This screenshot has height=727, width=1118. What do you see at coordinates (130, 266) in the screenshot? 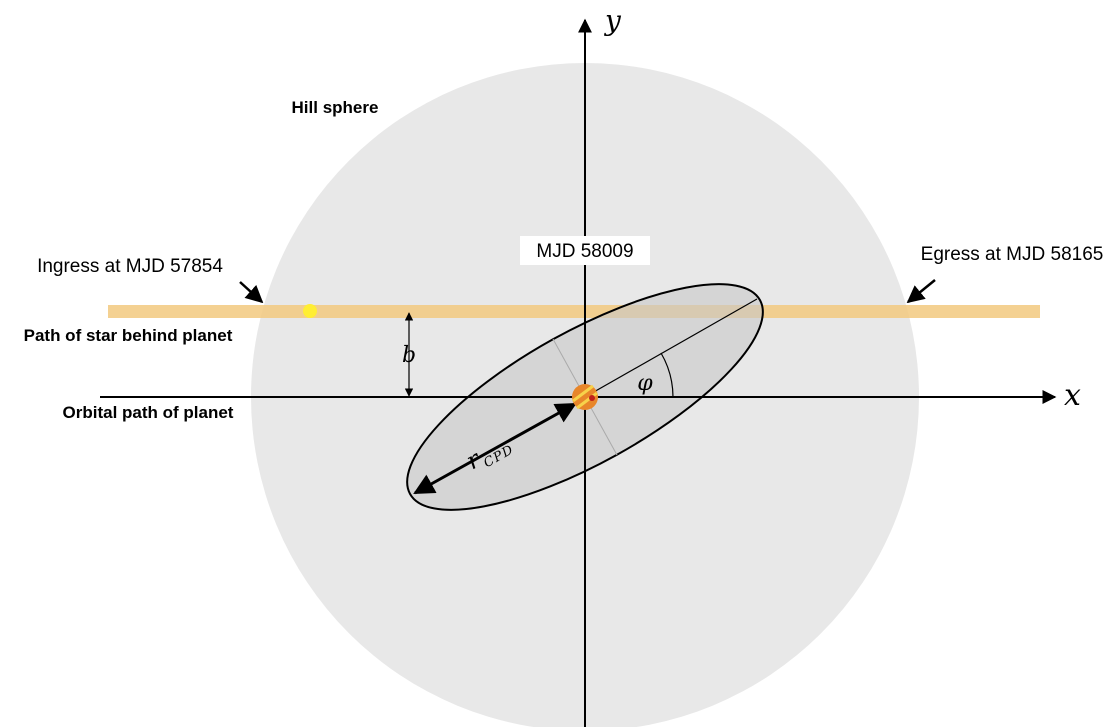
I see `ingress-label: Ingress at MJD 57854` at bounding box center [130, 266].